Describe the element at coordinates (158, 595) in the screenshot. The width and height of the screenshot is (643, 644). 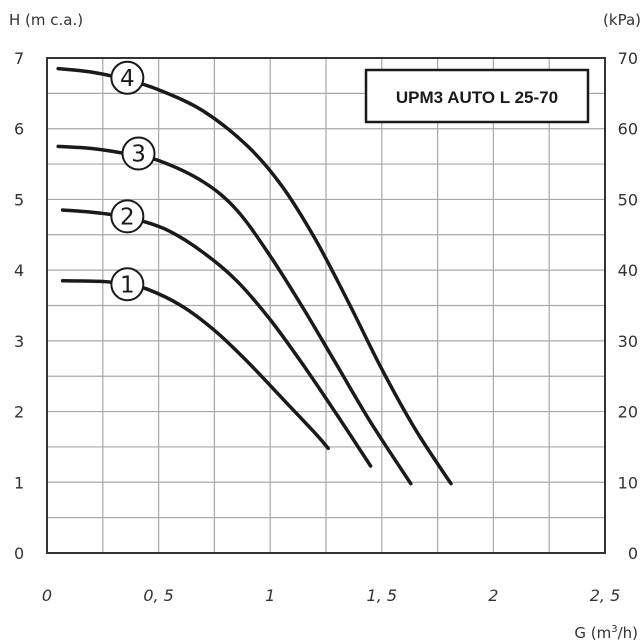
I see `x-tick-label: 0, 5` at that location.